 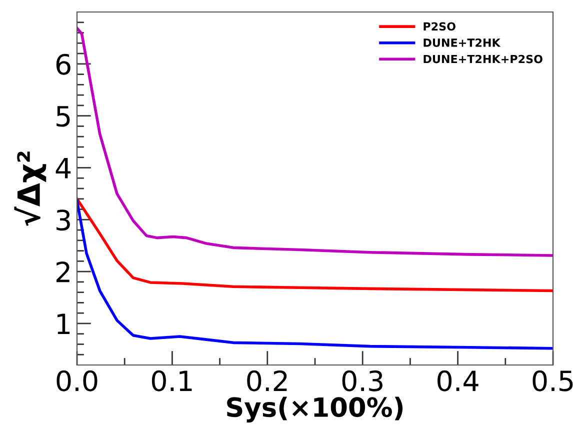 I want to click on x-tick-label: 0.3, so click(x=362, y=381).